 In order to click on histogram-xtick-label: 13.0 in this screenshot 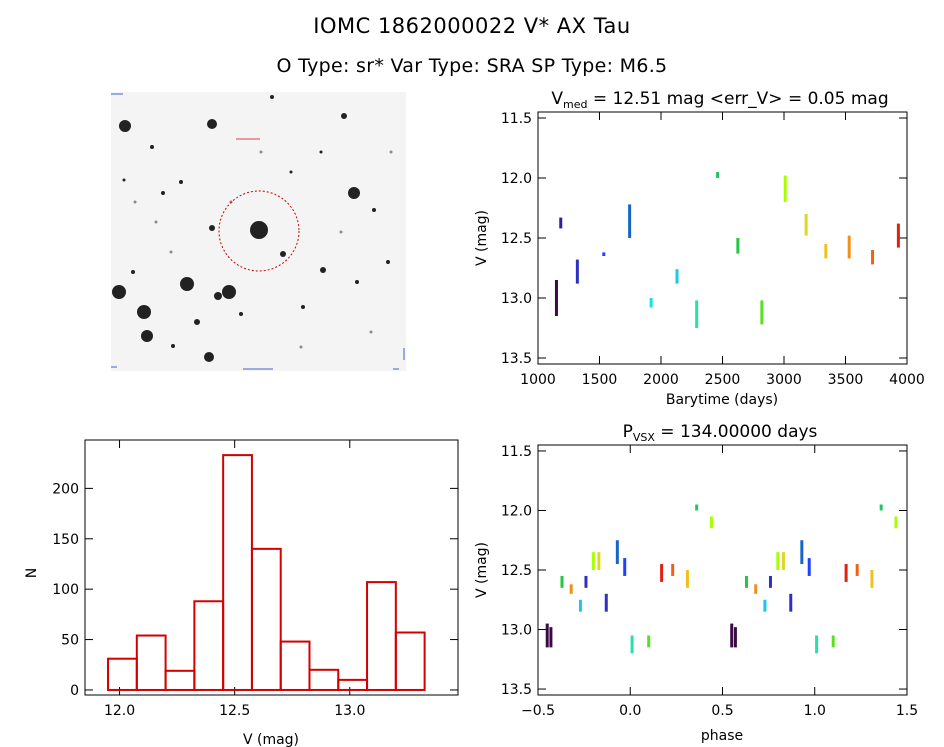, I will do `click(349, 711)`.